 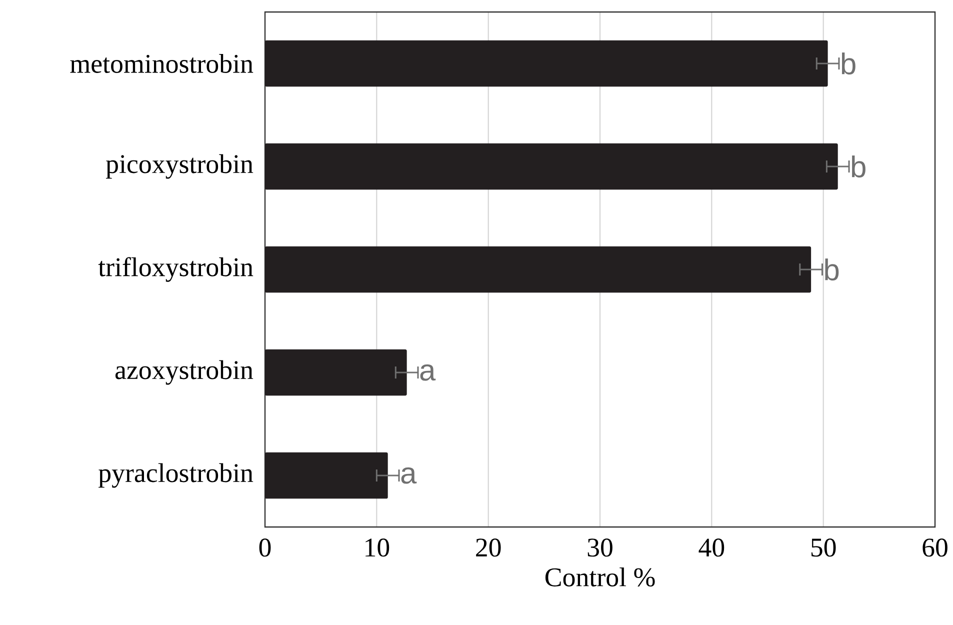 What do you see at coordinates (180, 166) in the screenshot?
I see `y-tick-label: picoxystrobin` at bounding box center [180, 166].